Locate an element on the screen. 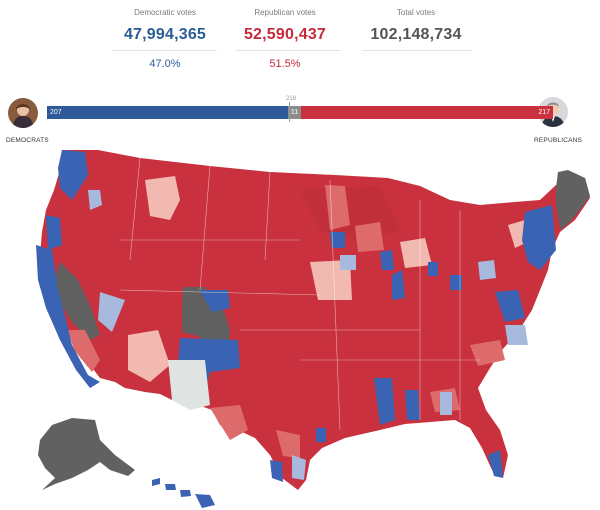  light-blue-or is located at coordinates (95, 200).